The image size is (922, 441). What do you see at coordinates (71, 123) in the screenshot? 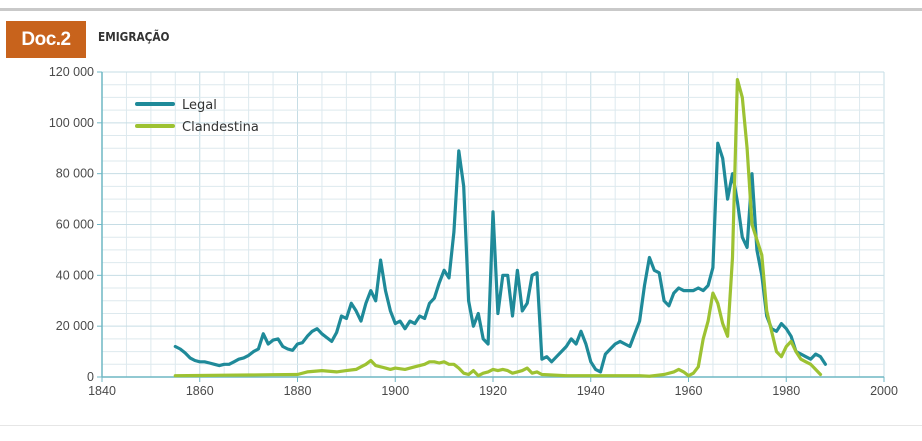
I see `y-tick-label: 100 000` at bounding box center [71, 123].